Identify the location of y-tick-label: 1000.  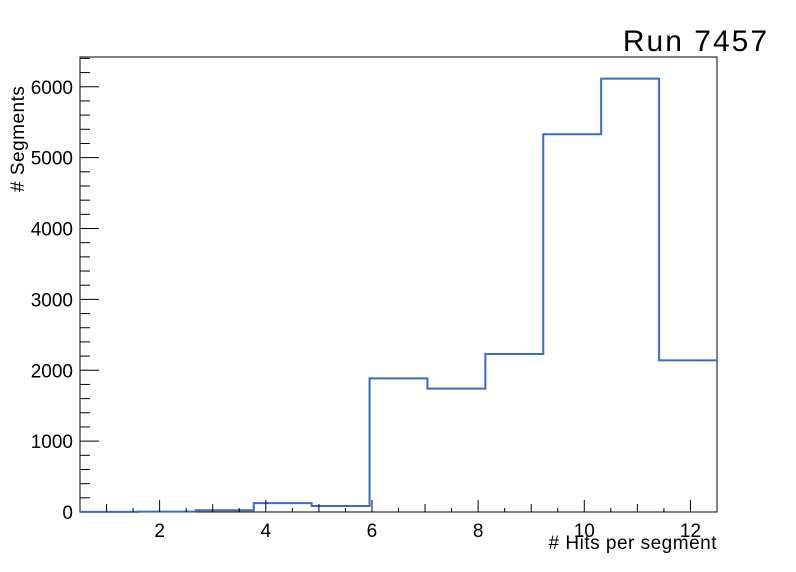
(52, 442).